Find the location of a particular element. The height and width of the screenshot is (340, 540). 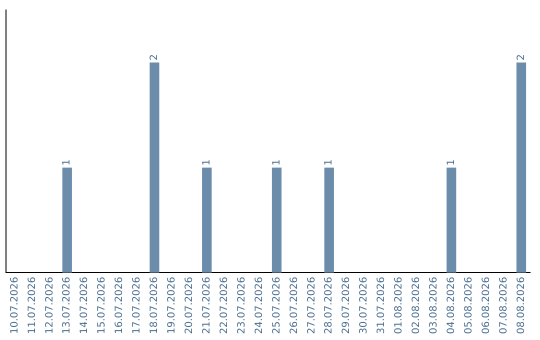

x-tick-label: 15.07.2026 is located at coordinates (102, 305).